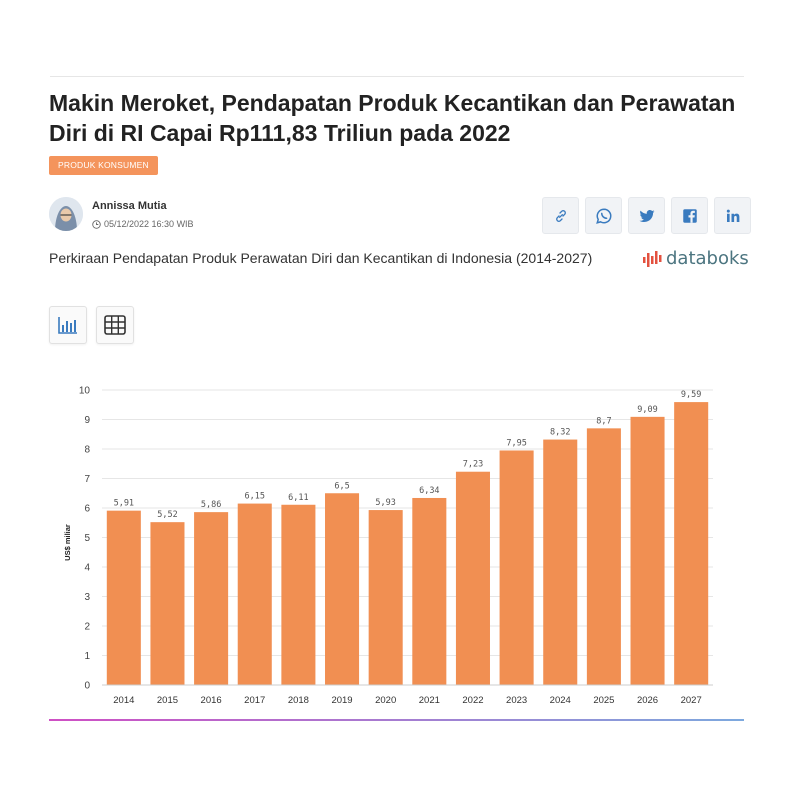 This screenshot has height=800, width=800. I want to click on facebook-icon, so click(689, 215).